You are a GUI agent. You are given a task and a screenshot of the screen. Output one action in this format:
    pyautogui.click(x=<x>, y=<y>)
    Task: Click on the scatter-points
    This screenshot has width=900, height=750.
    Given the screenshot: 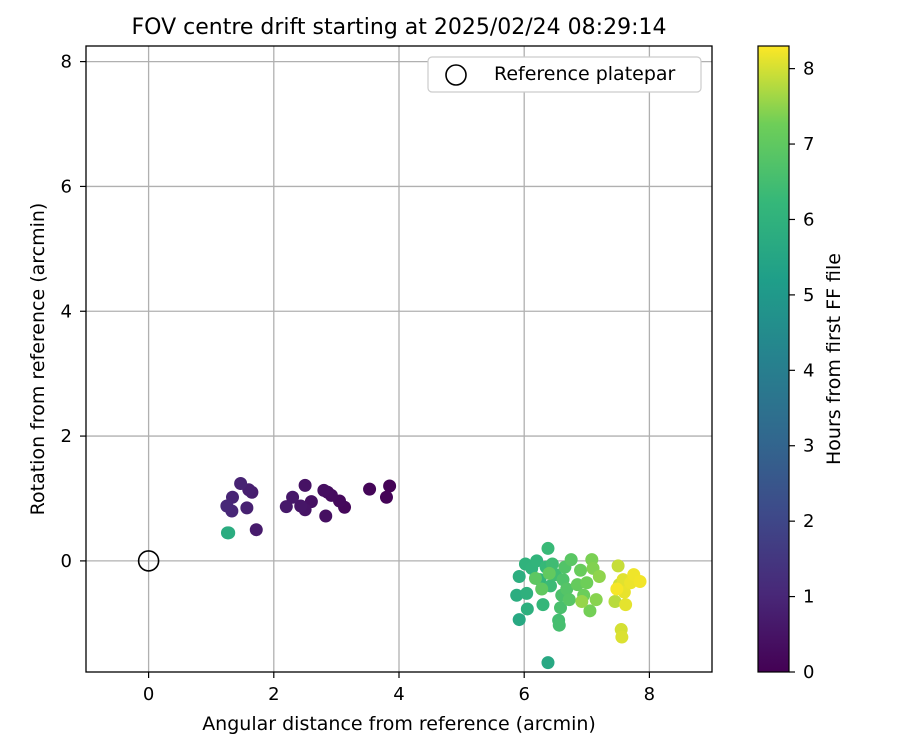 What is the action you would take?
    pyautogui.click(x=433, y=573)
    